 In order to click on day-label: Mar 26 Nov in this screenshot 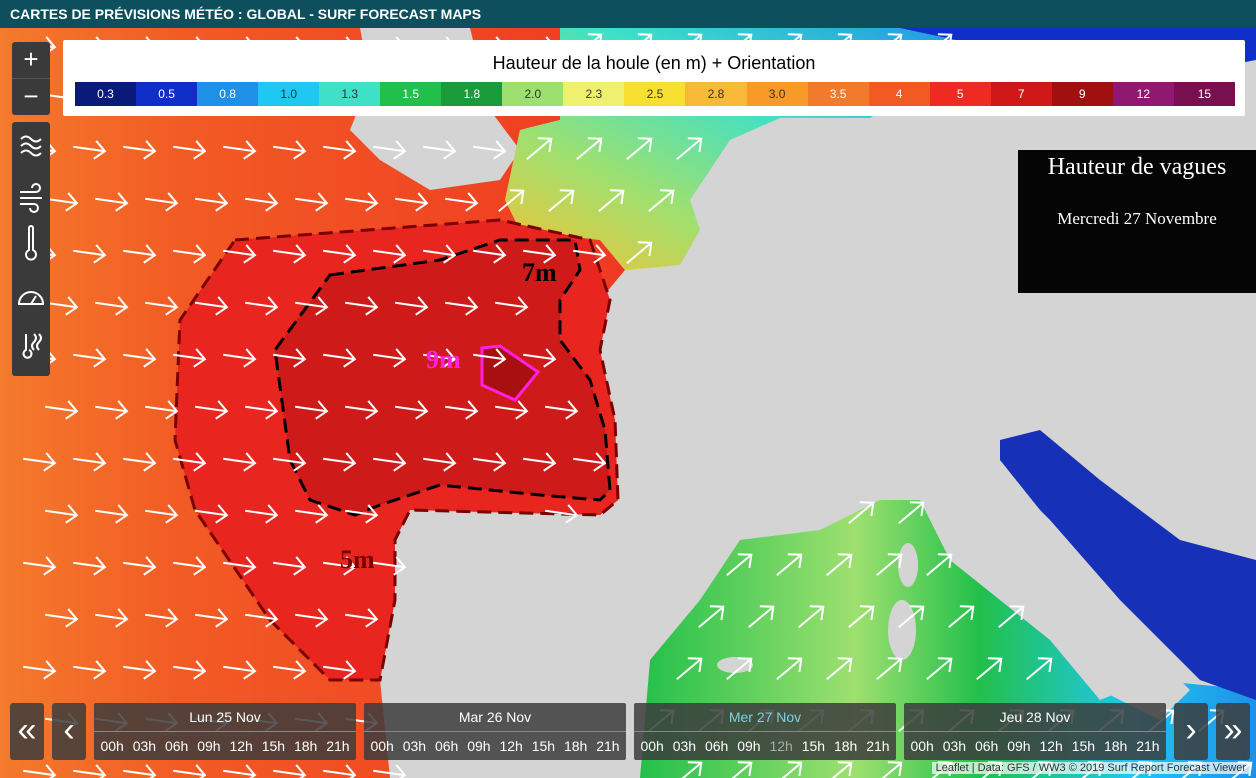, I will do `click(495, 717)`.